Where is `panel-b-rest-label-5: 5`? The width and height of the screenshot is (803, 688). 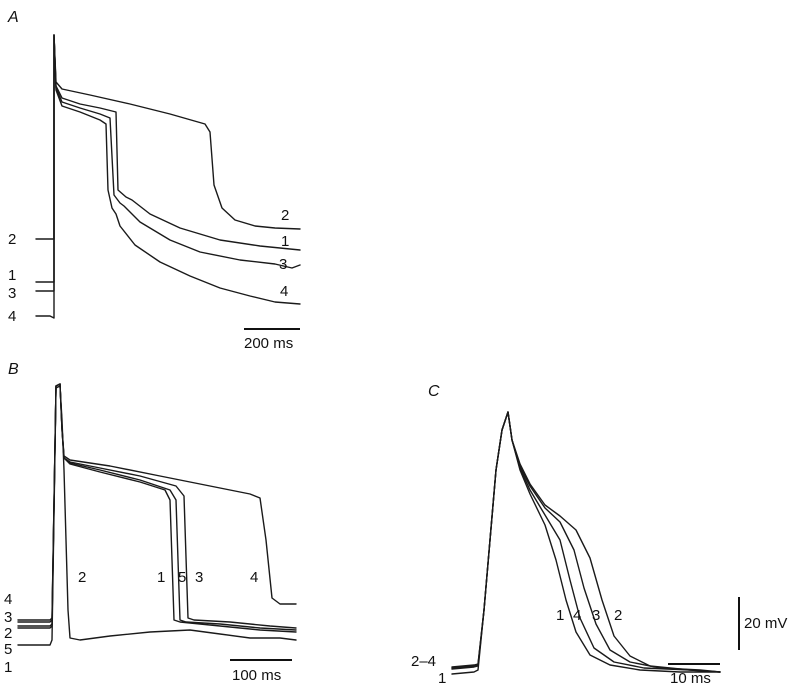
panel-b-rest-label-5: 5 is located at coordinates (8, 649).